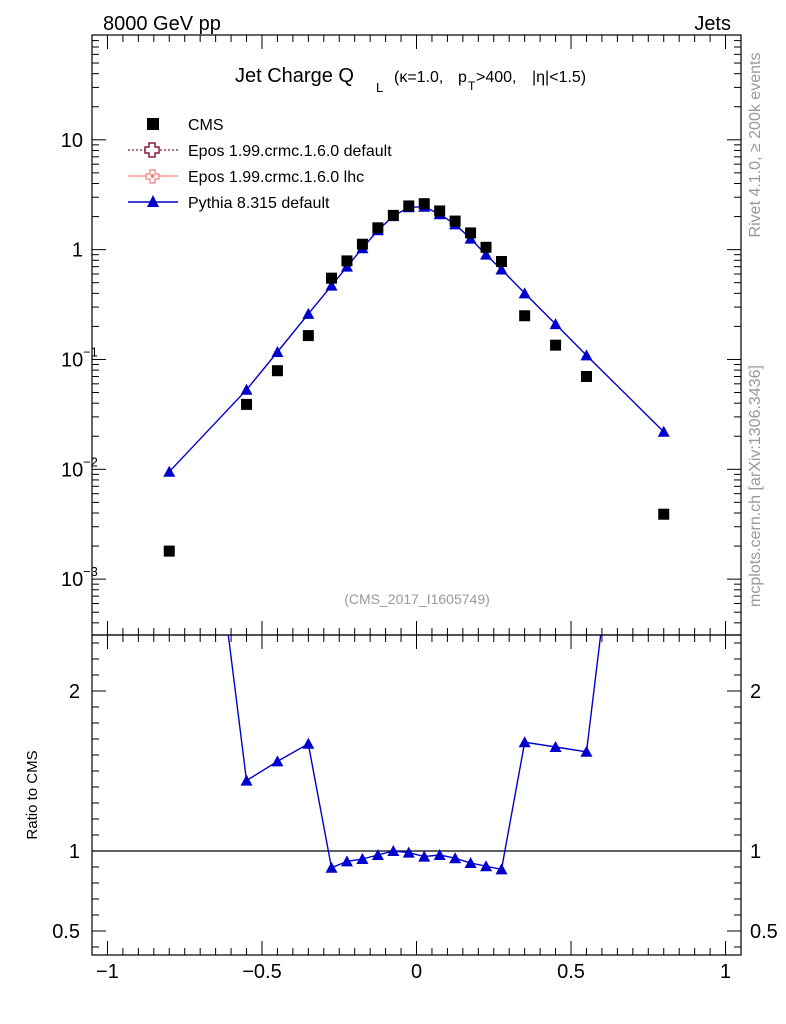 The height and width of the screenshot is (1024, 786). I want to click on legend-marker-square, so click(153, 124).